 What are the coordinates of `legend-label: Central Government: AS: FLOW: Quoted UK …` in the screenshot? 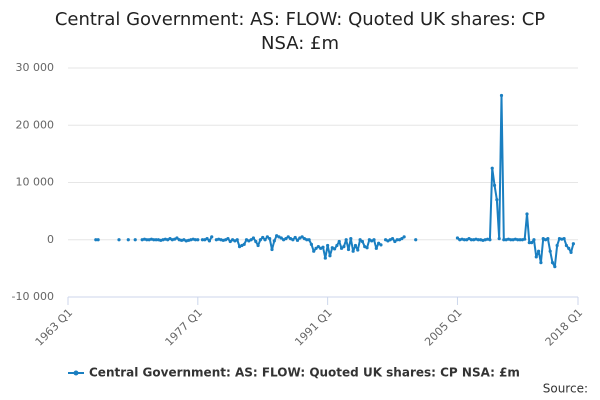 It's located at (304, 373).